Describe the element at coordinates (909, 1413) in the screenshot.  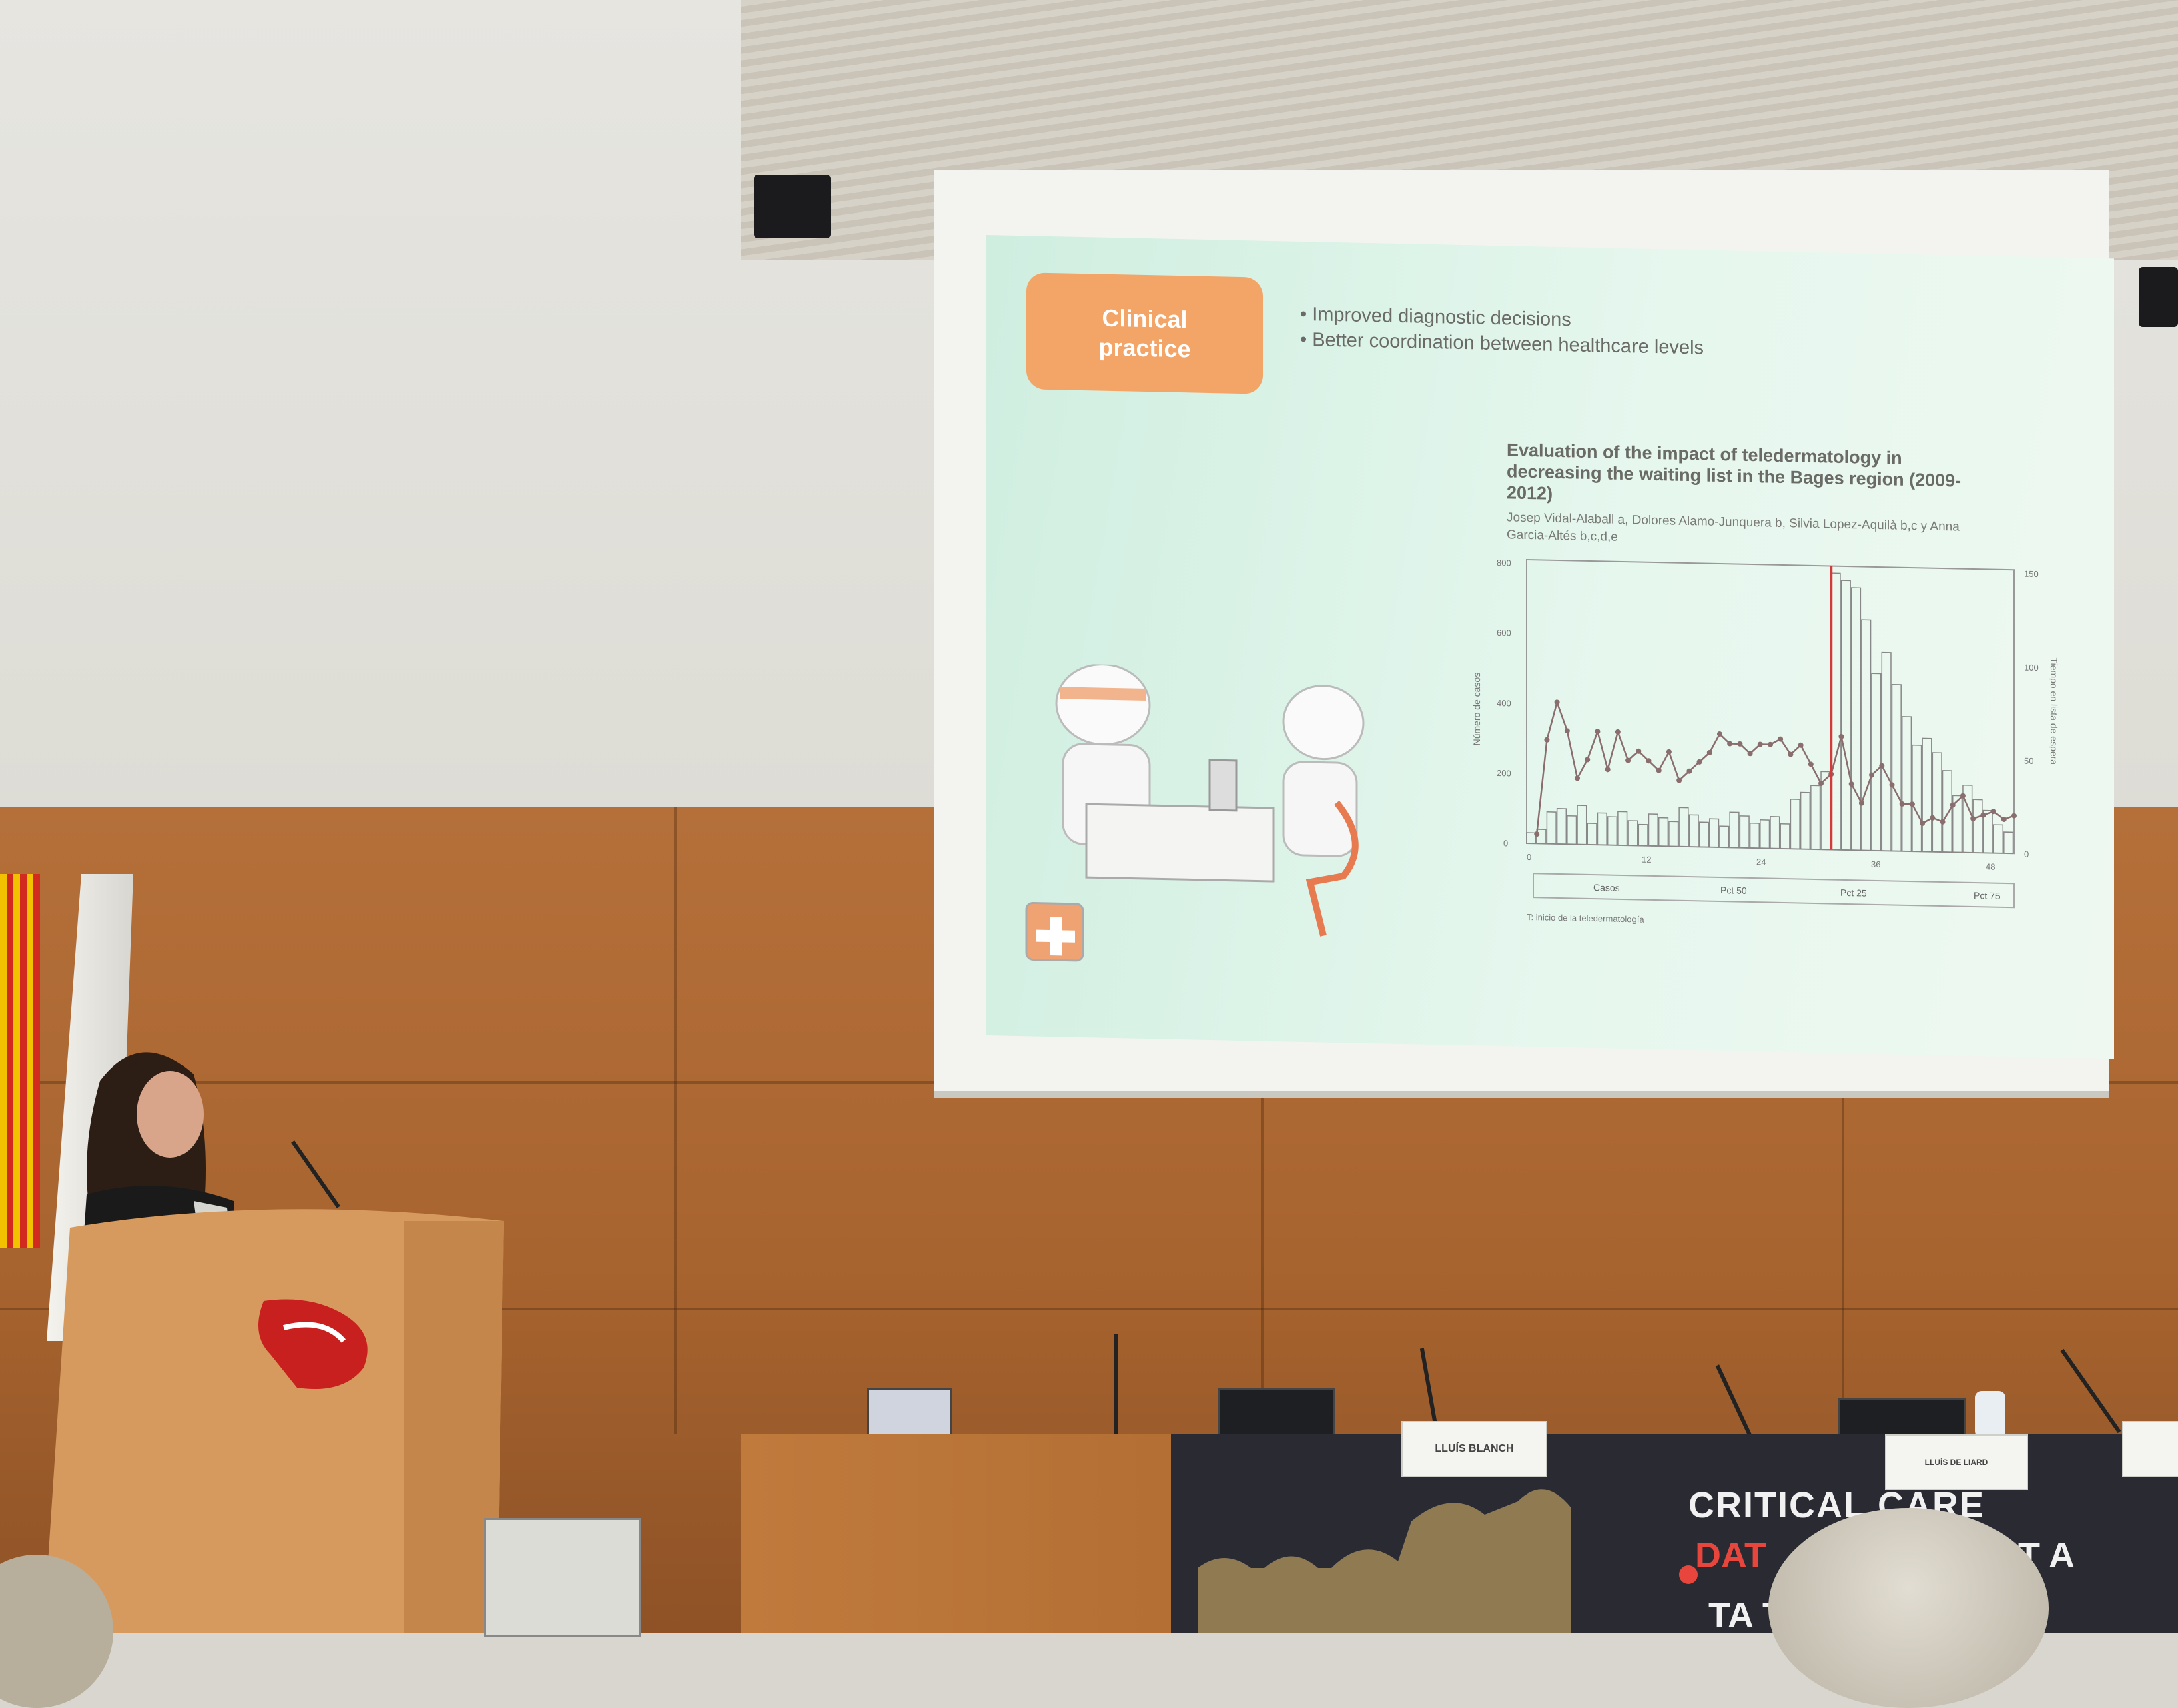
I see `laptop-screen` at that location.